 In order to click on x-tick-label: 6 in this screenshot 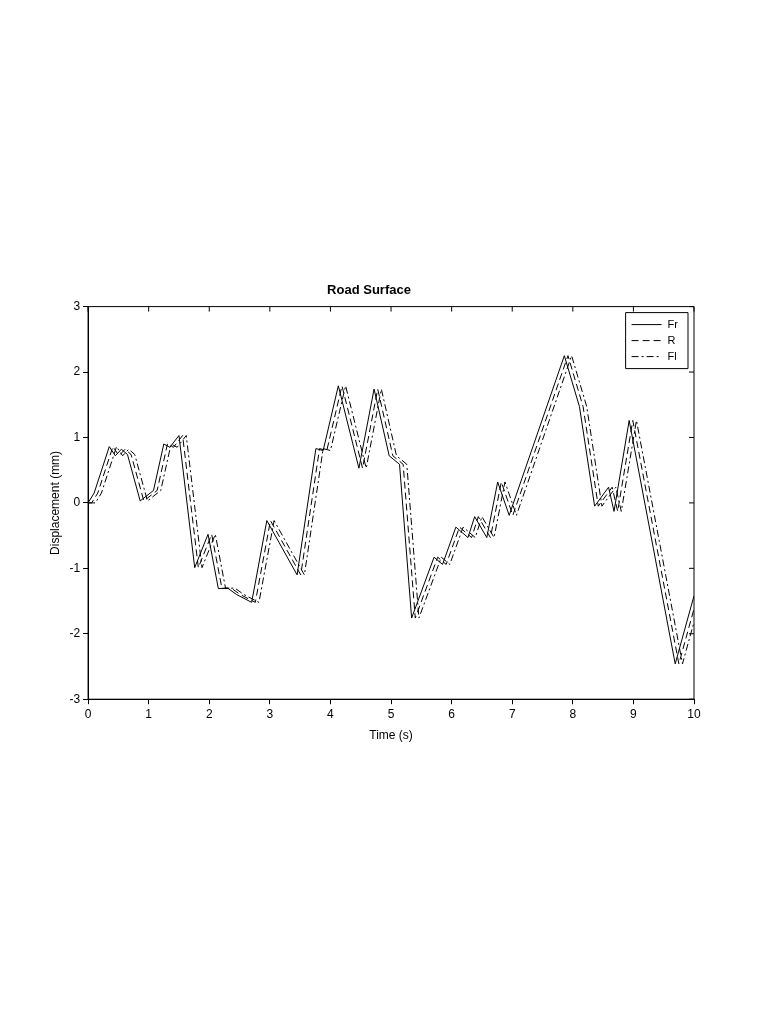, I will do `click(452, 713)`.